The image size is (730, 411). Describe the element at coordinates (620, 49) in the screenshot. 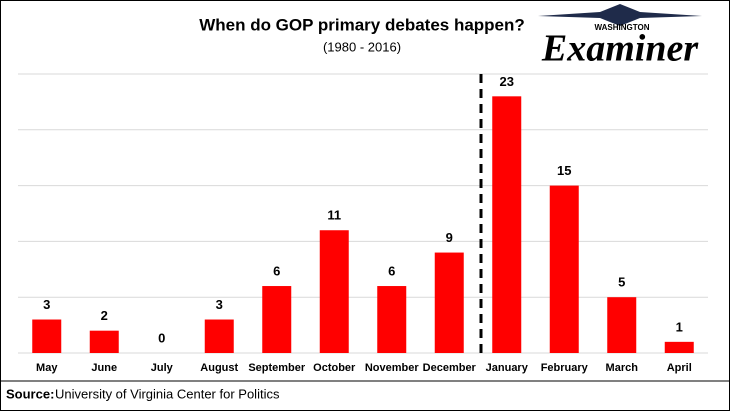

I see `logo-name: Examiner` at that location.